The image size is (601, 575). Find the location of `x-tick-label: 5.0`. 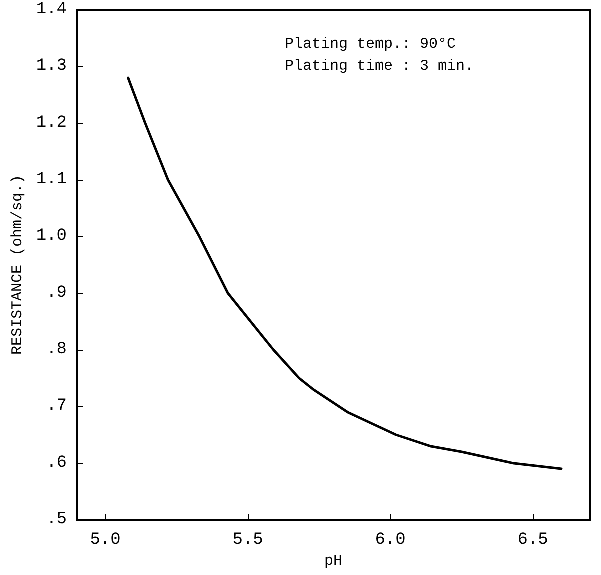

x-tick-label: 5.0 is located at coordinates (105, 540).